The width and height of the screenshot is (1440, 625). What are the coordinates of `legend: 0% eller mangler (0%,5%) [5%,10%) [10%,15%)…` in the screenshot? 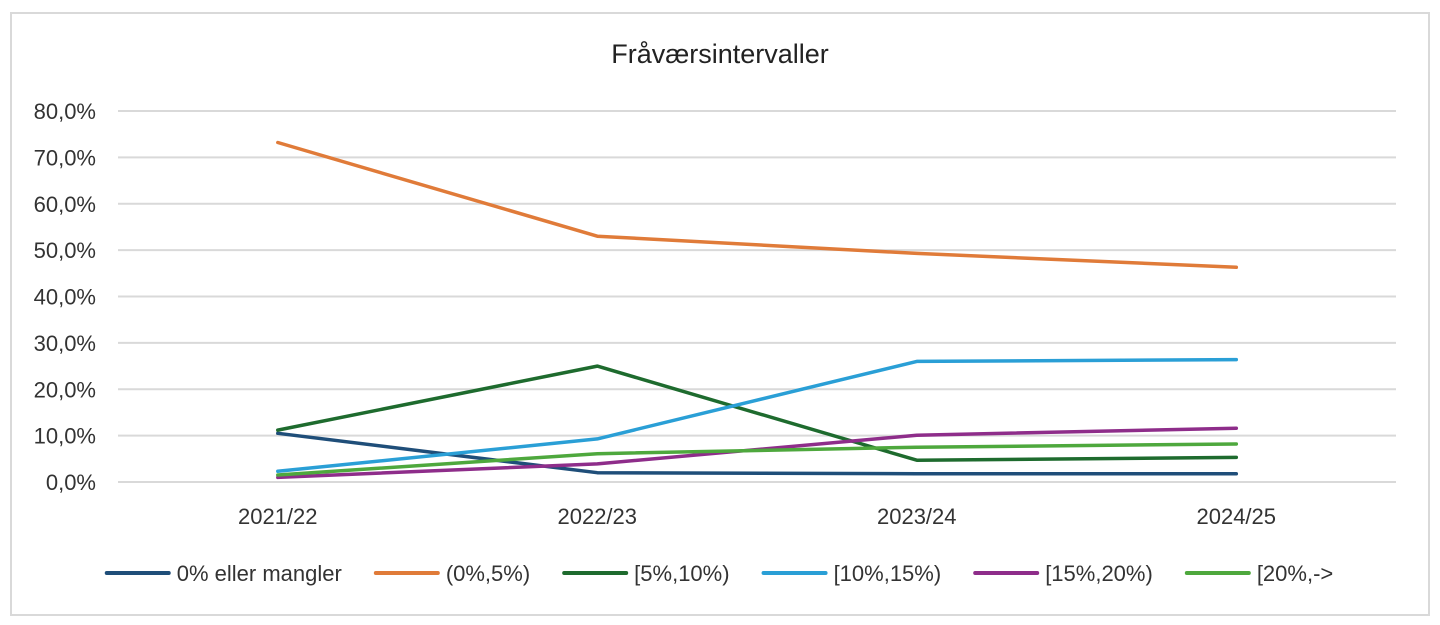 It's located at (718, 573).